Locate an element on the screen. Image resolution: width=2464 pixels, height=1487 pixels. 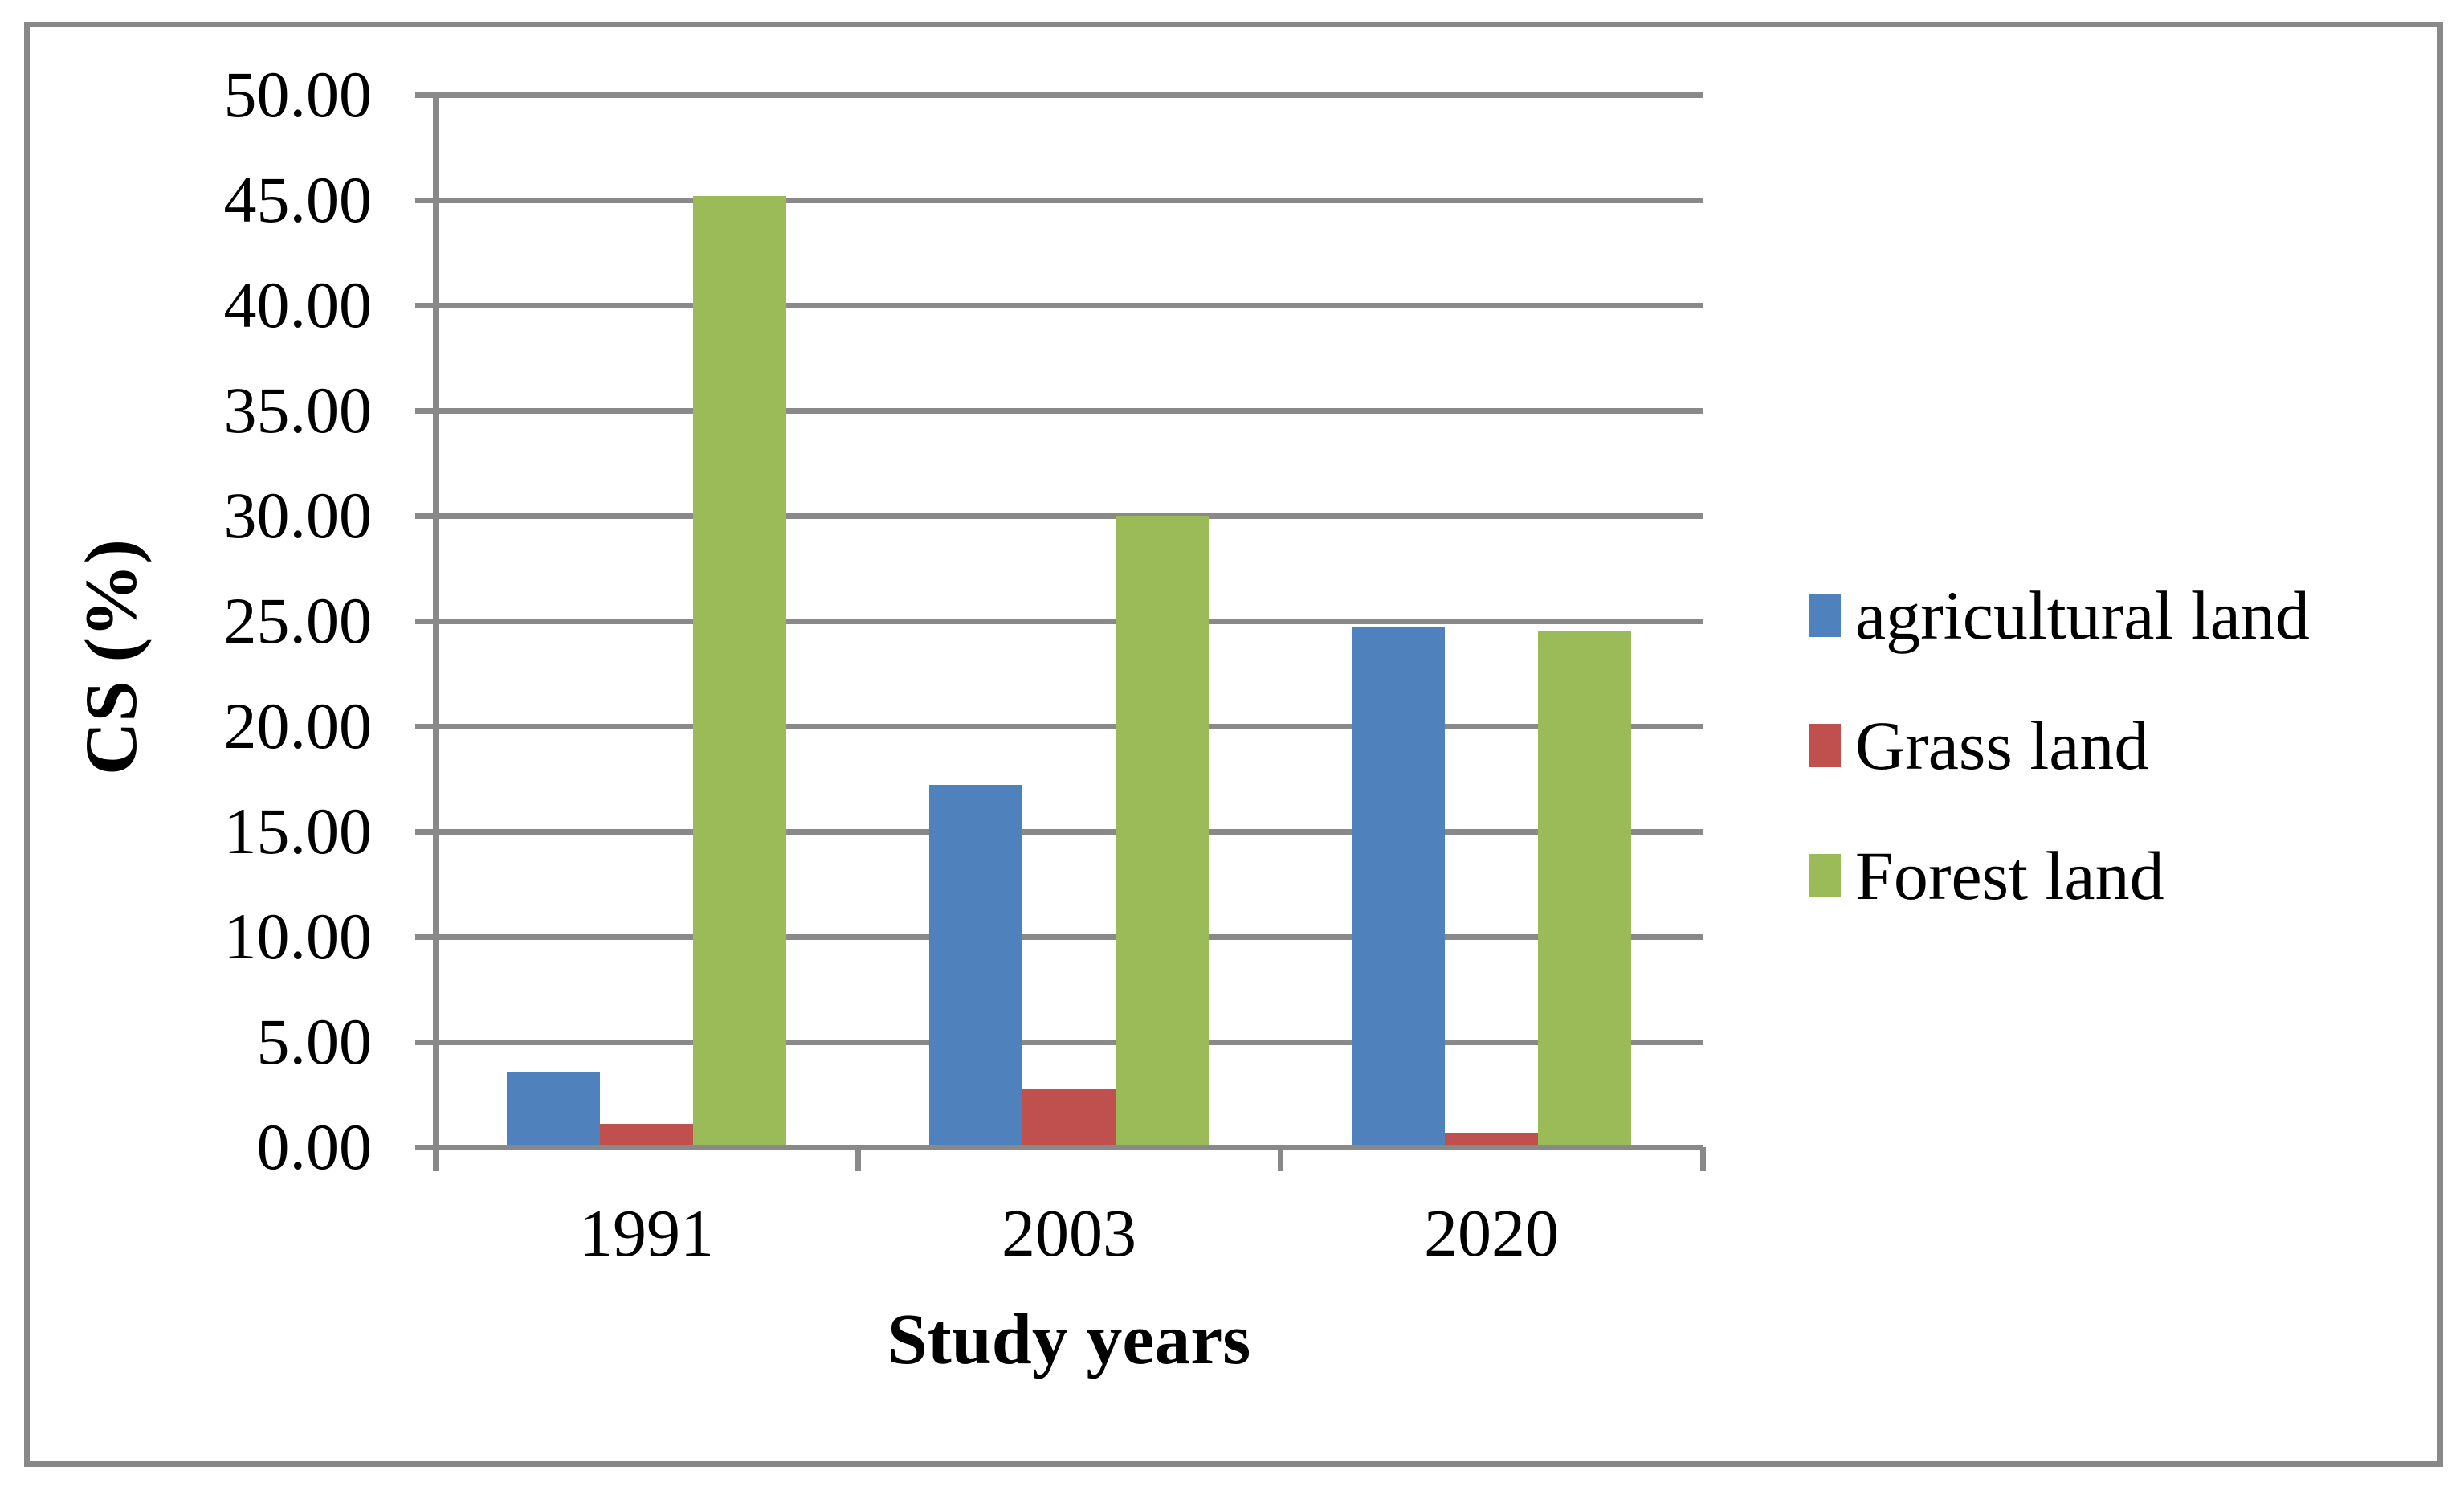
y-tick-label: 30.00 is located at coordinates (298, 515).